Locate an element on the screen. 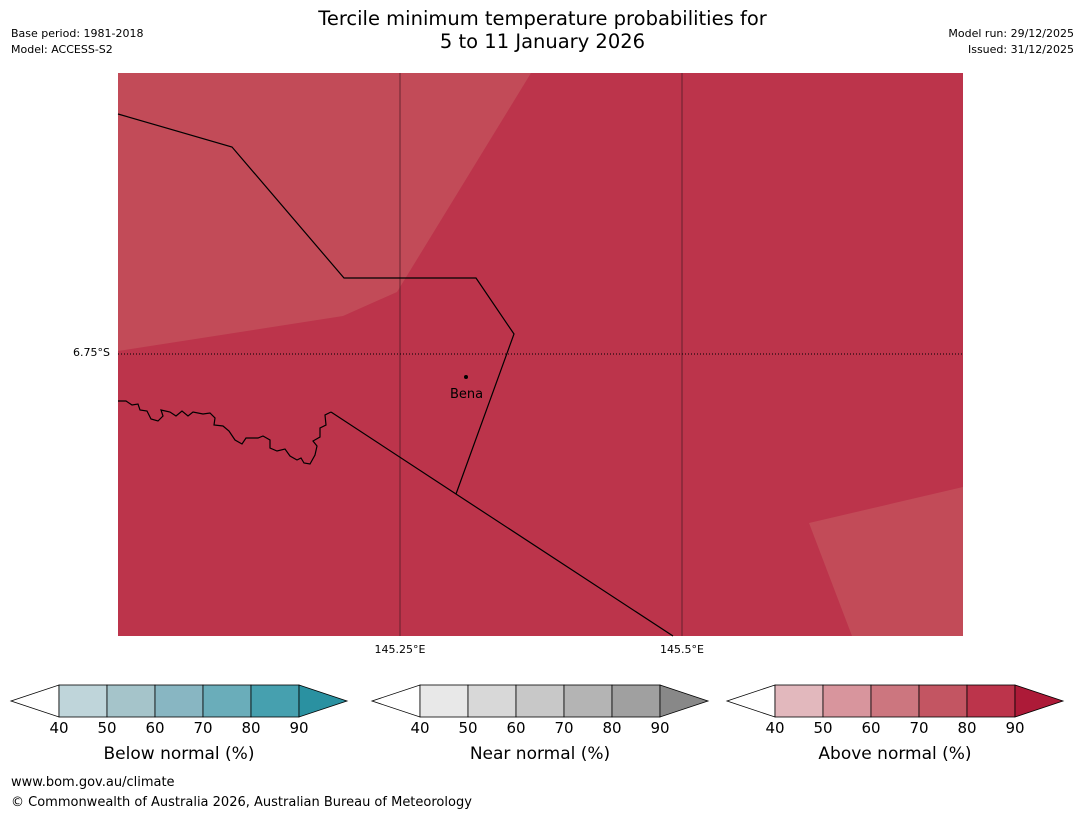 This screenshot has width=1085, height=816. colorbar-above-tick: 40 is located at coordinates (775, 728).